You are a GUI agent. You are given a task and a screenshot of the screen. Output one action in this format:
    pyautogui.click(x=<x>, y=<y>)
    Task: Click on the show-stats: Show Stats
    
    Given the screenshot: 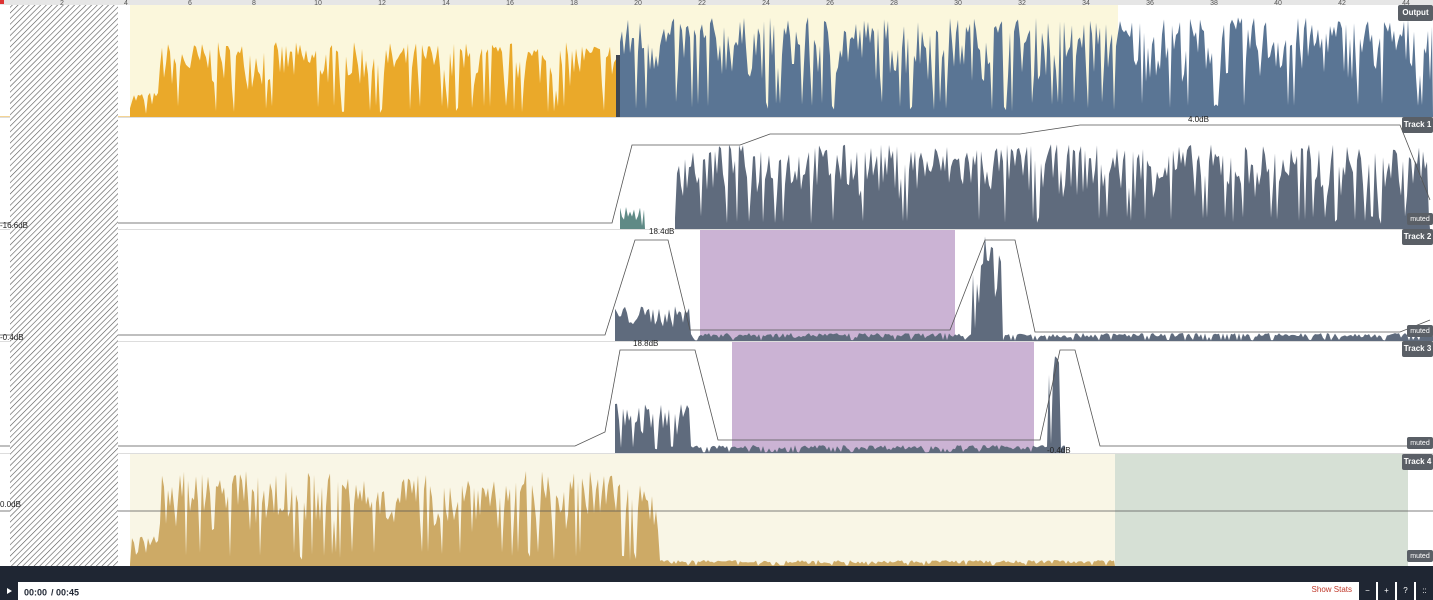 What is the action you would take?
    pyautogui.click(x=1332, y=589)
    